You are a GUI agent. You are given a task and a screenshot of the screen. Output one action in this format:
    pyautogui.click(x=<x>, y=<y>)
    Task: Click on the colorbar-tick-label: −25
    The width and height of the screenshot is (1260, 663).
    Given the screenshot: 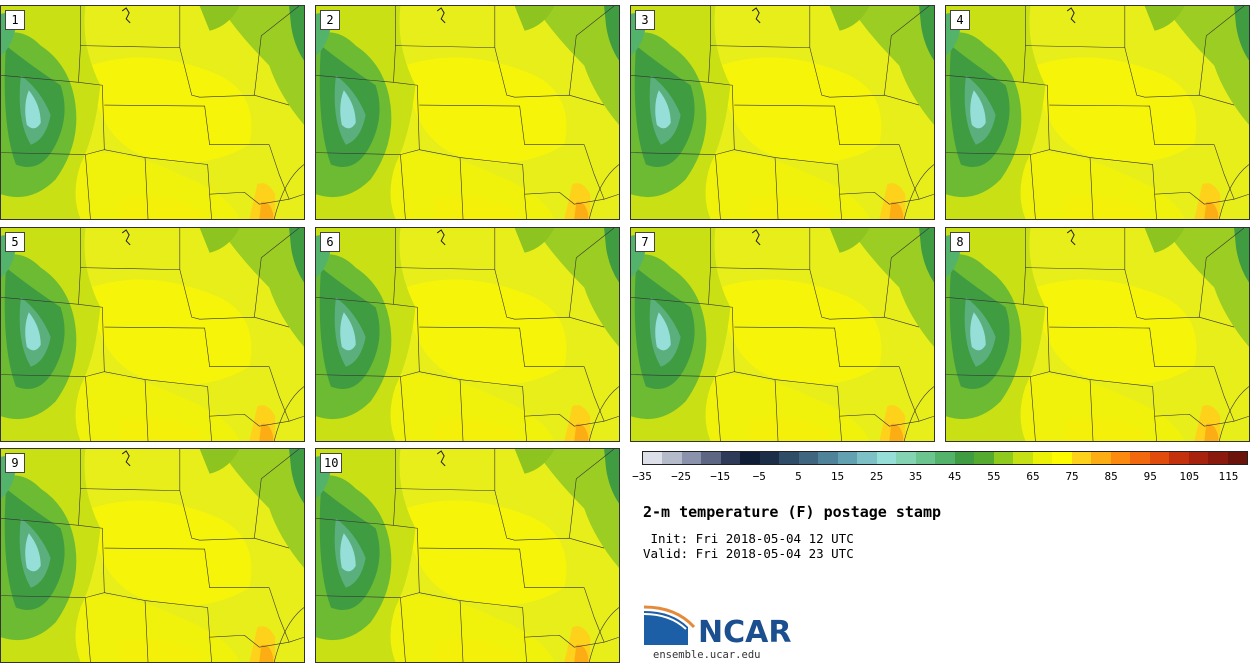 What is the action you would take?
    pyautogui.click(x=681, y=476)
    